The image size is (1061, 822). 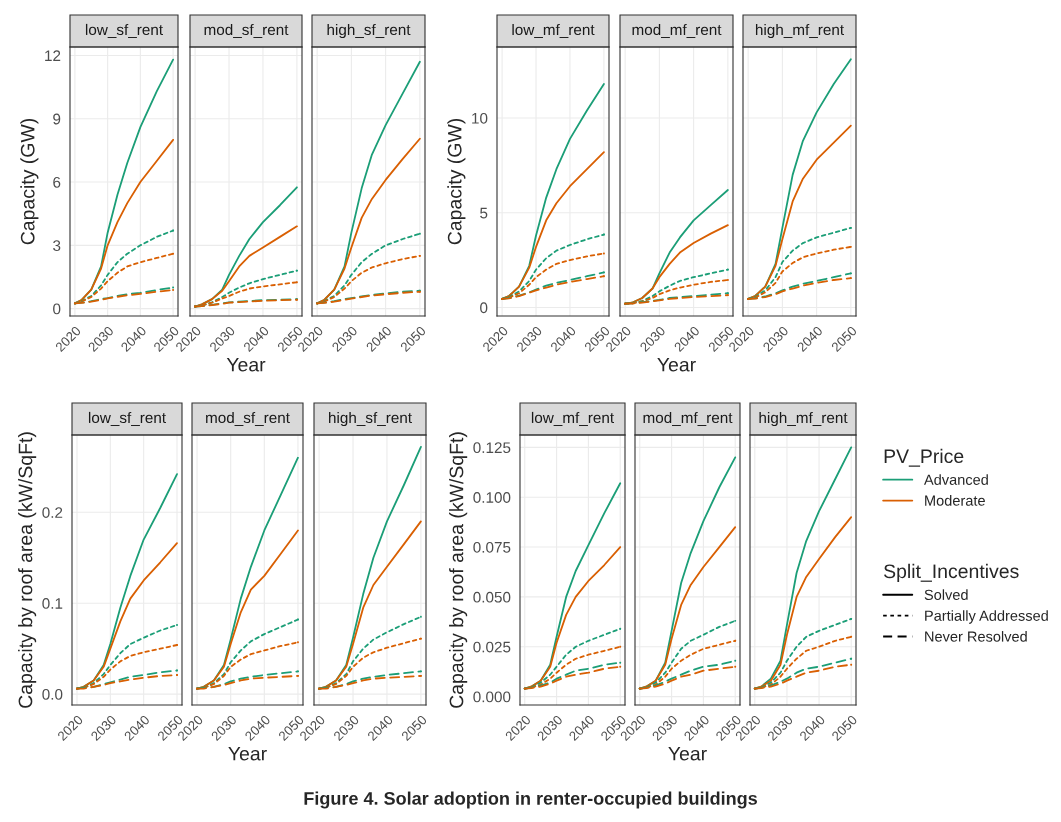 I want to click on y-tick-label: 0.075, so click(x=492, y=547).